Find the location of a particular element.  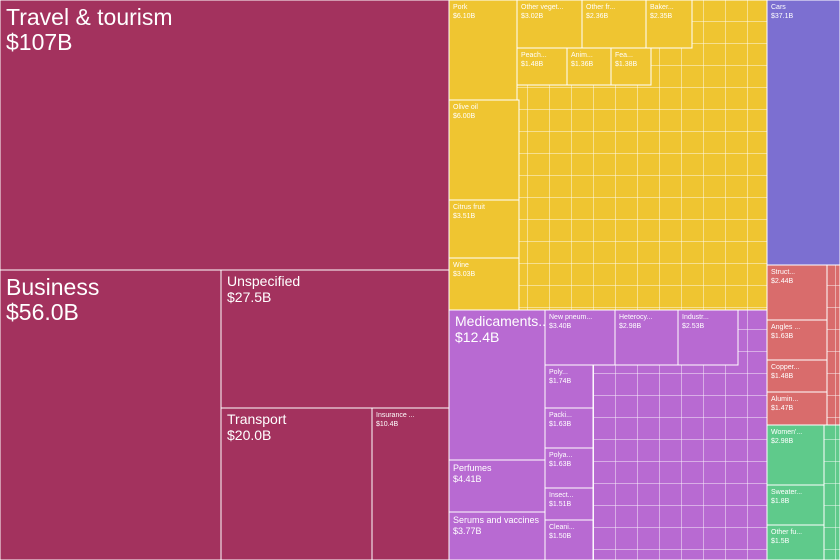

tile-label: Travel & tourism is located at coordinates (89, 17).